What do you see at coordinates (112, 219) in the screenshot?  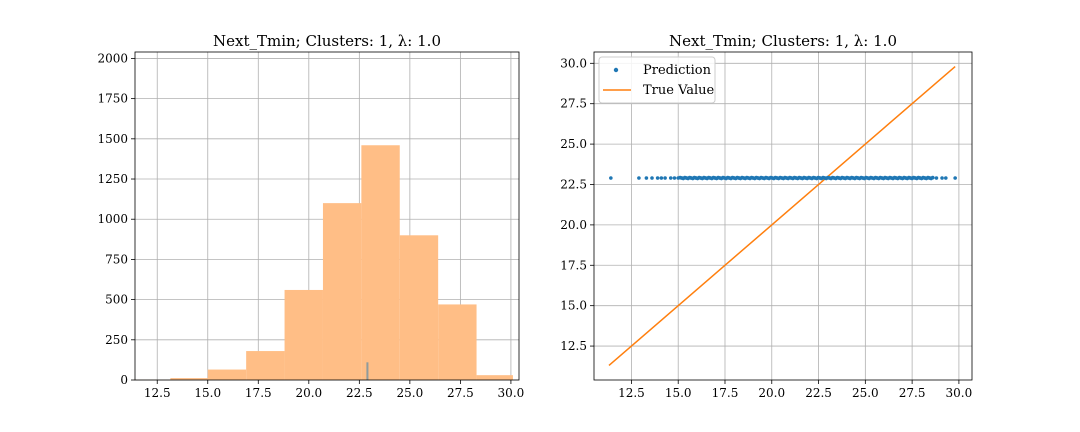 I see `y-tick-label: 1000` at bounding box center [112, 219].